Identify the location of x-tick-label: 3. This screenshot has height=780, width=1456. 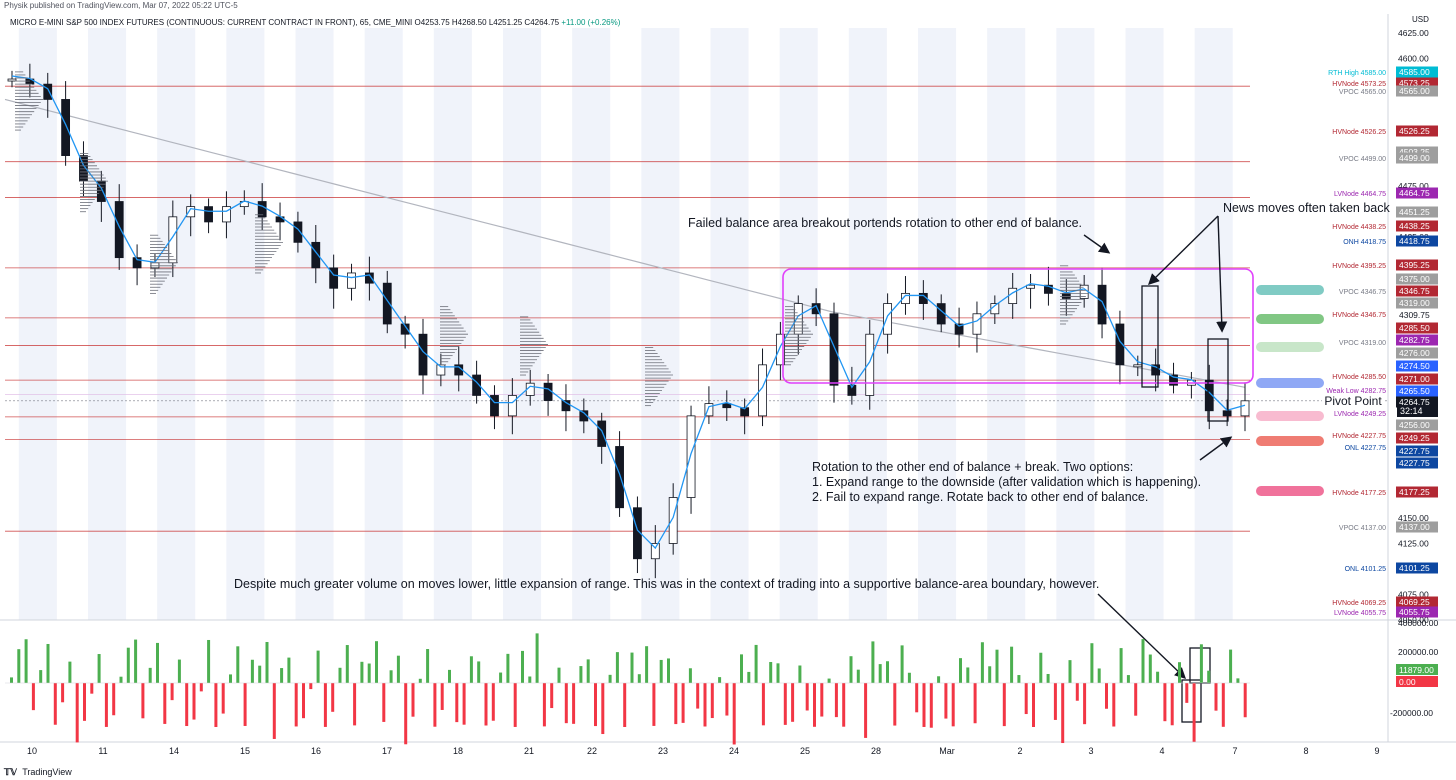
(1090, 751).